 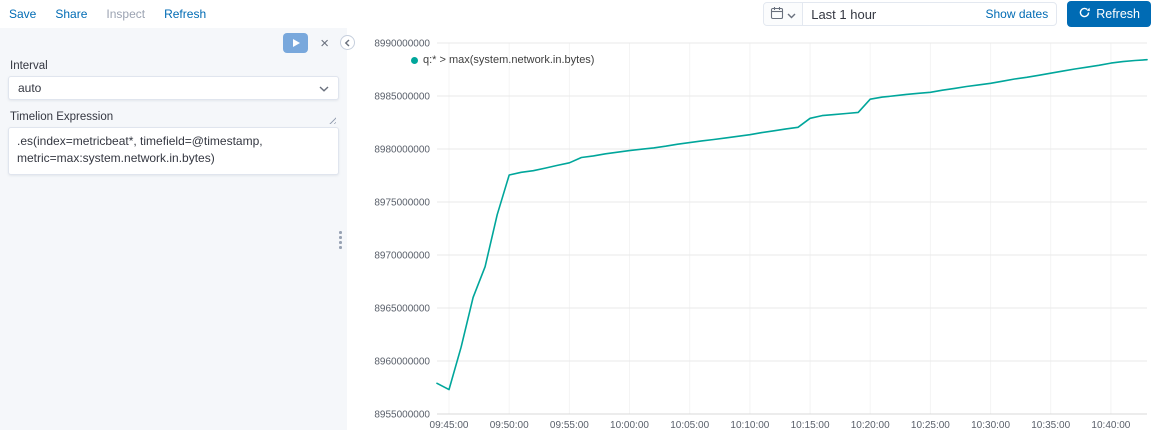 I want to click on close-icon: ×, so click(x=324, y=43).